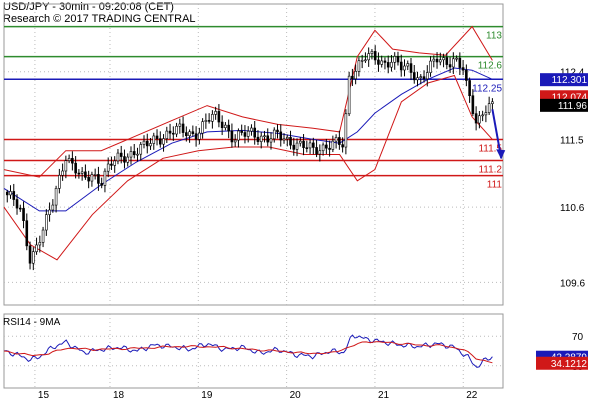 The width and height of the screenshot is (590, 400). Describe the element at coordinates (490, 66) in the screenshot. I see `level-label-1: 112.6` at that location.